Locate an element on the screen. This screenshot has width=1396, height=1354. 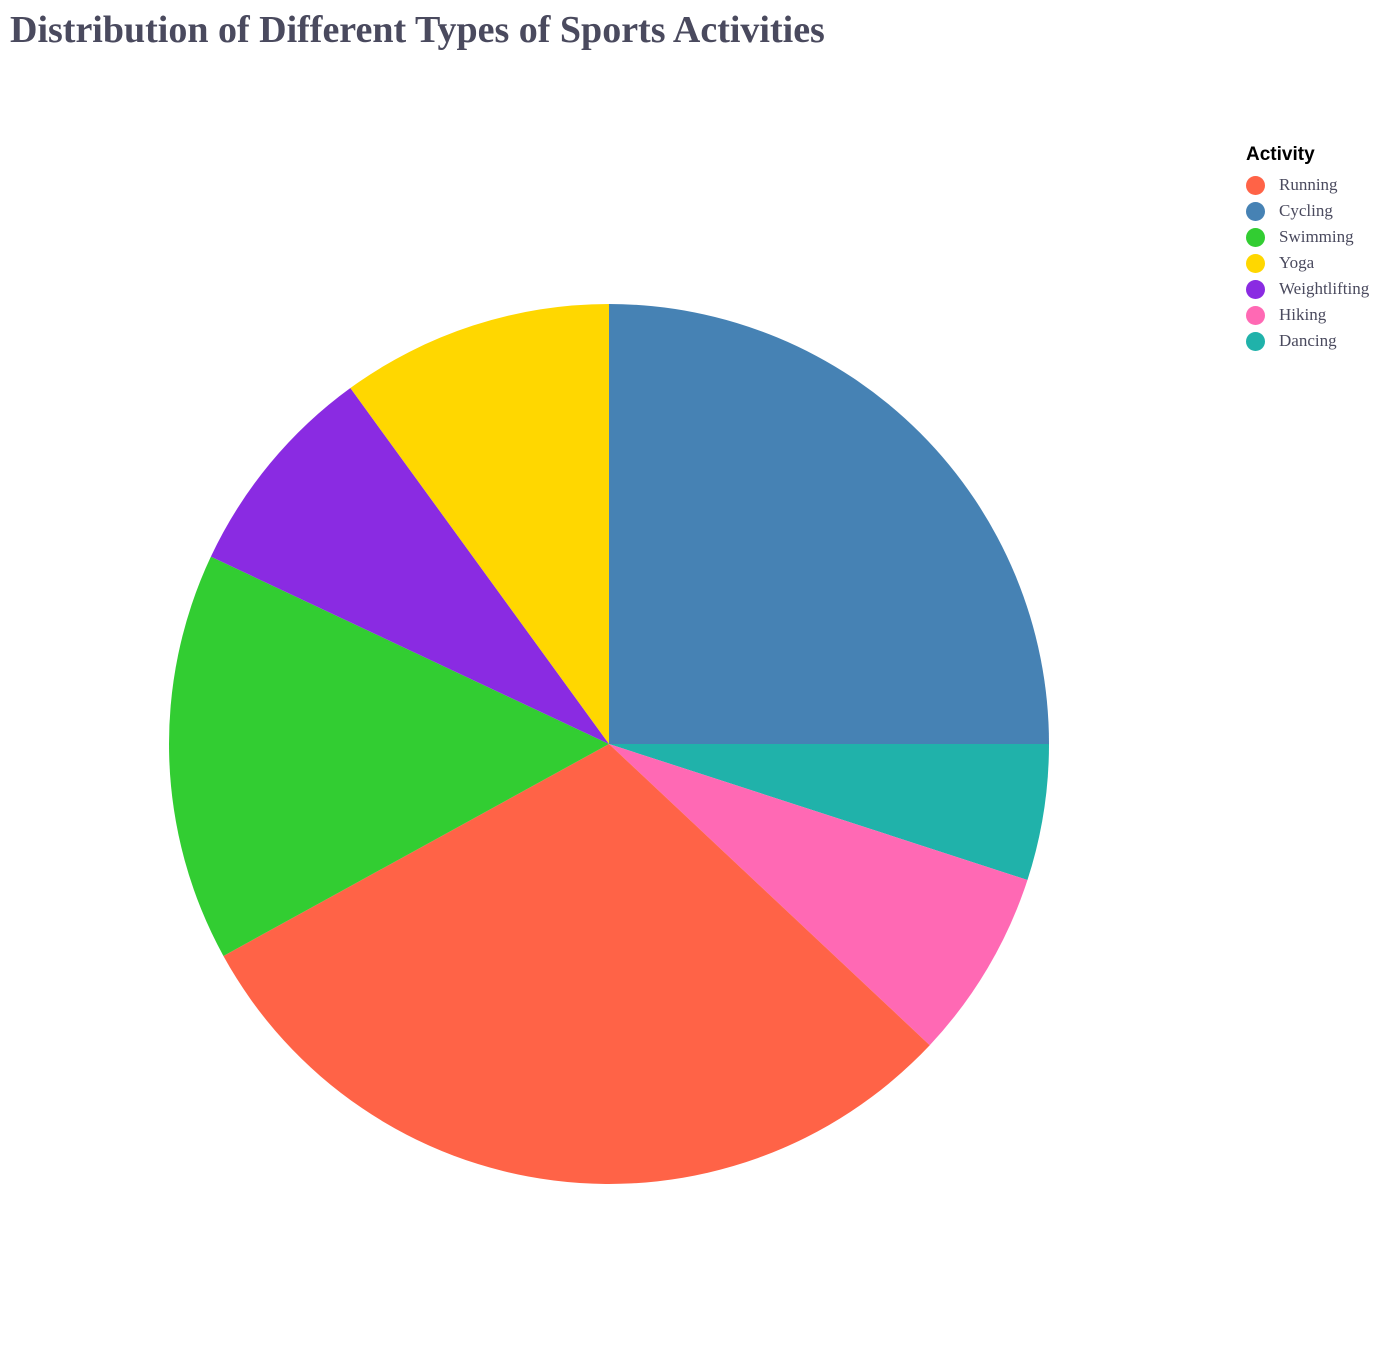
legend-label: Cycling is located at coordinates (1306, 210).